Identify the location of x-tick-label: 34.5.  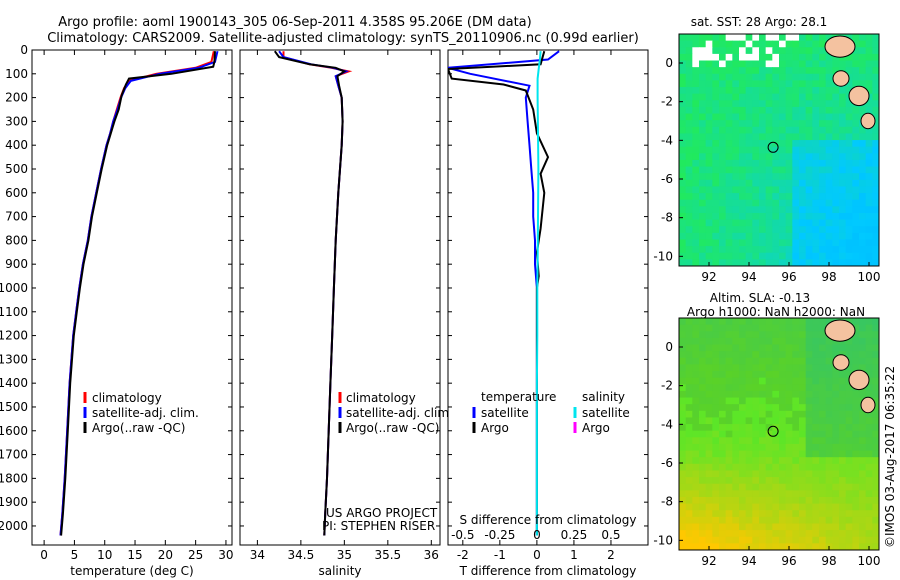
(301, 555).